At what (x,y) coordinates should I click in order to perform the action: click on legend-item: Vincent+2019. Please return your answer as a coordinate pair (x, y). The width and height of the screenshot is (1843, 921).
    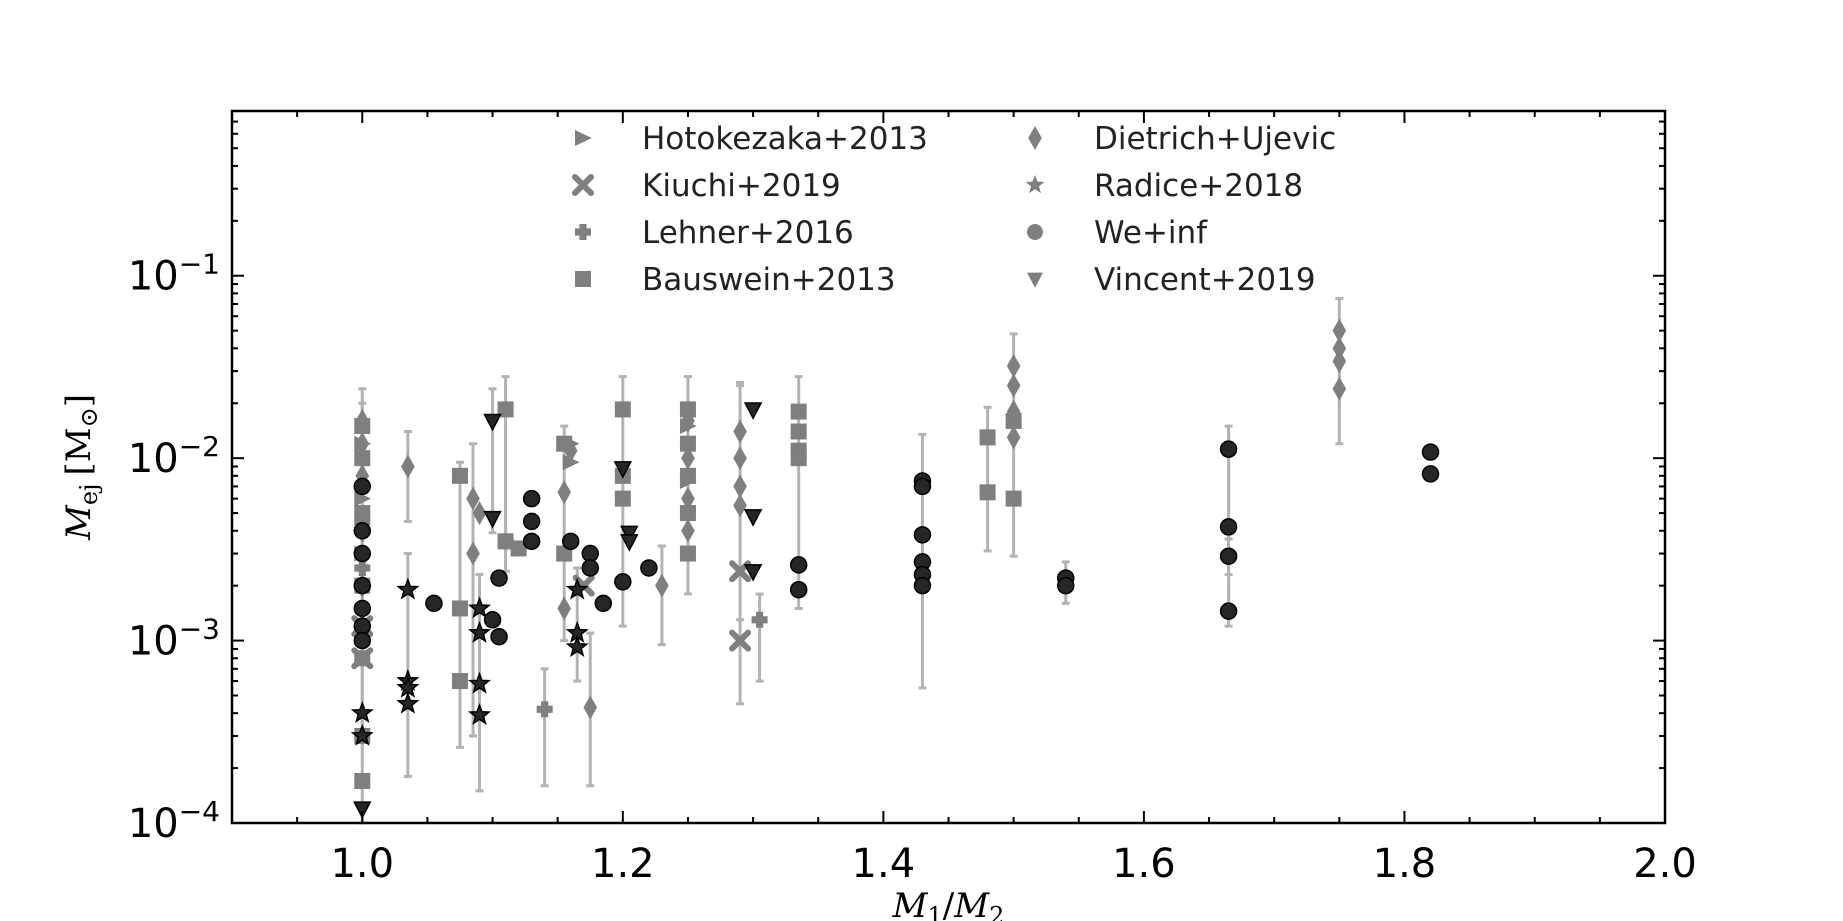
    Looking at the image, I should click on (1171, 280).